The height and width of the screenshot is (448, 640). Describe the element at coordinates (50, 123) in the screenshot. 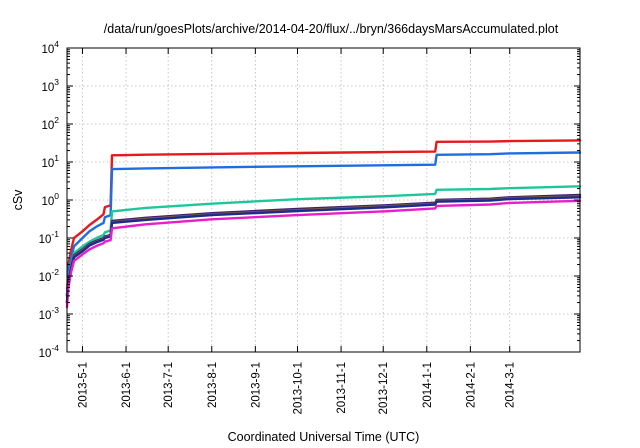

I see `y-tick-label: 10²` at that location.